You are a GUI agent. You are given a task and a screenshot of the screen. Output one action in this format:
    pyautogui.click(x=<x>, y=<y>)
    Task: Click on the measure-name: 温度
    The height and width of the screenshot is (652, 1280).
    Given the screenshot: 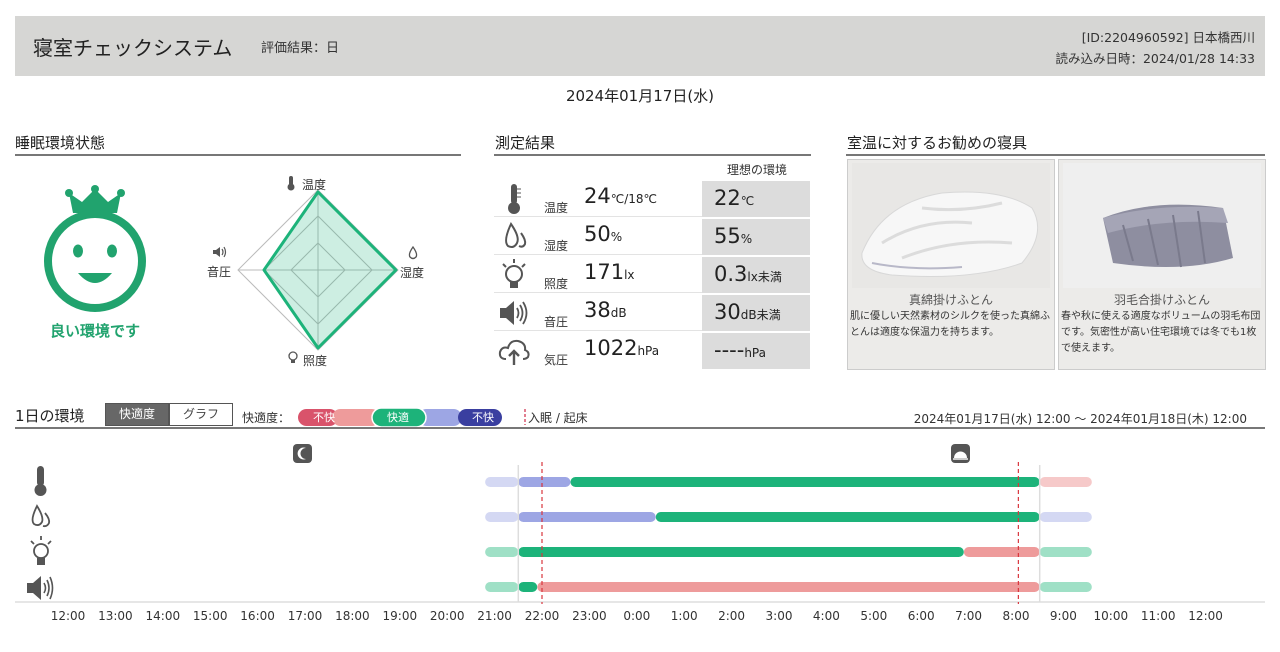 What is the action you would take?
    pyautogui.click(x=556, y=208)
    